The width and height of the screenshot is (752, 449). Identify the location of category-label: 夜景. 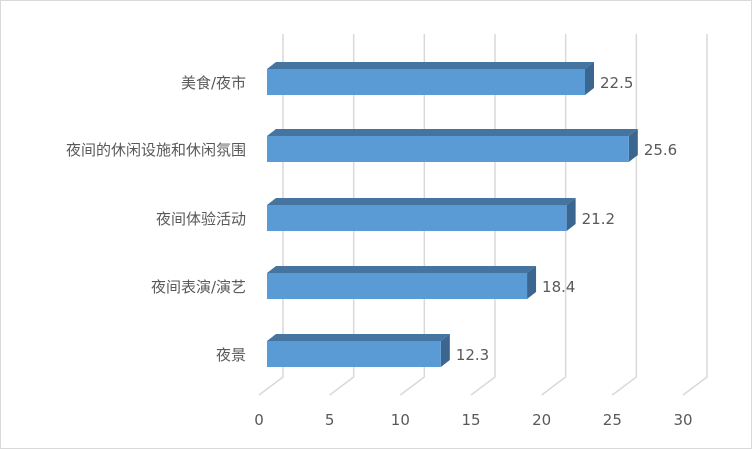
(231, 355).